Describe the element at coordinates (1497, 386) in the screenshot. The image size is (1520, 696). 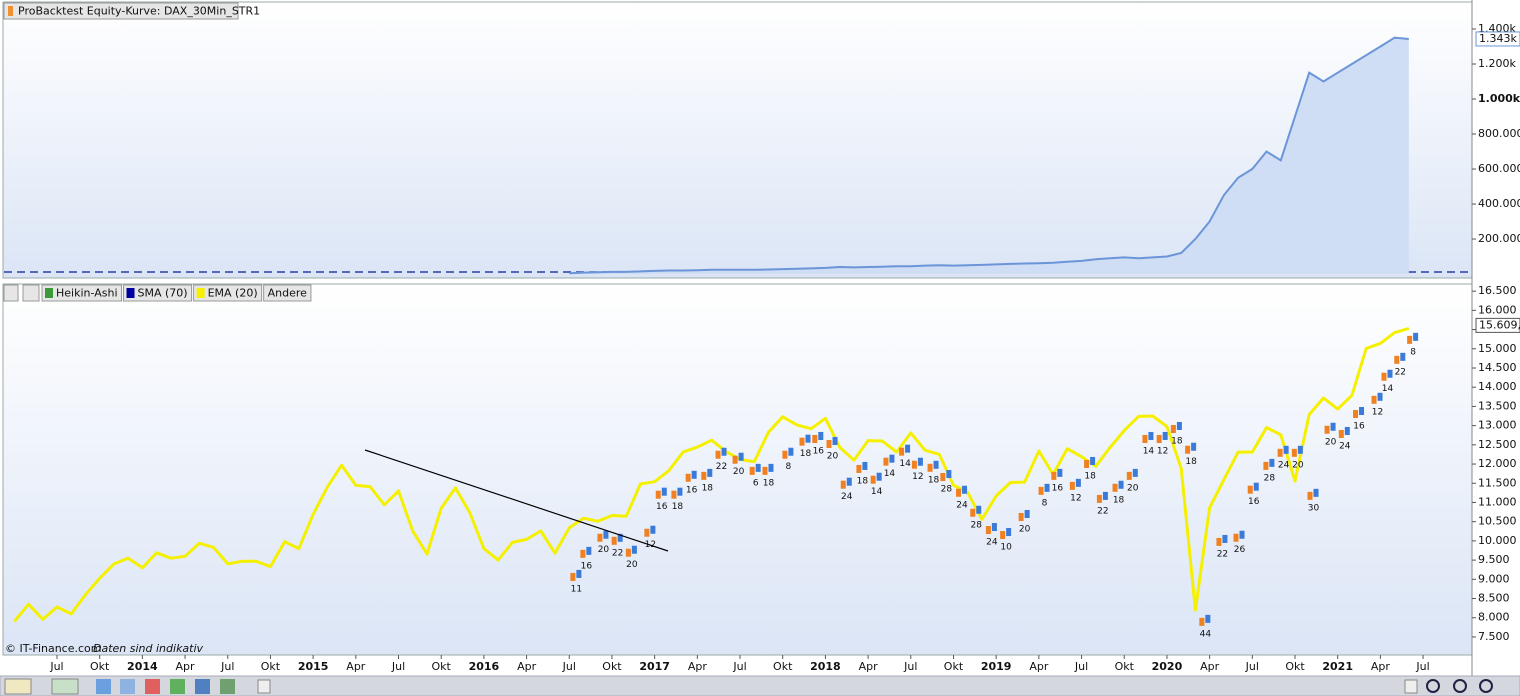
I see `y-tick-label: 14.000` at that location.